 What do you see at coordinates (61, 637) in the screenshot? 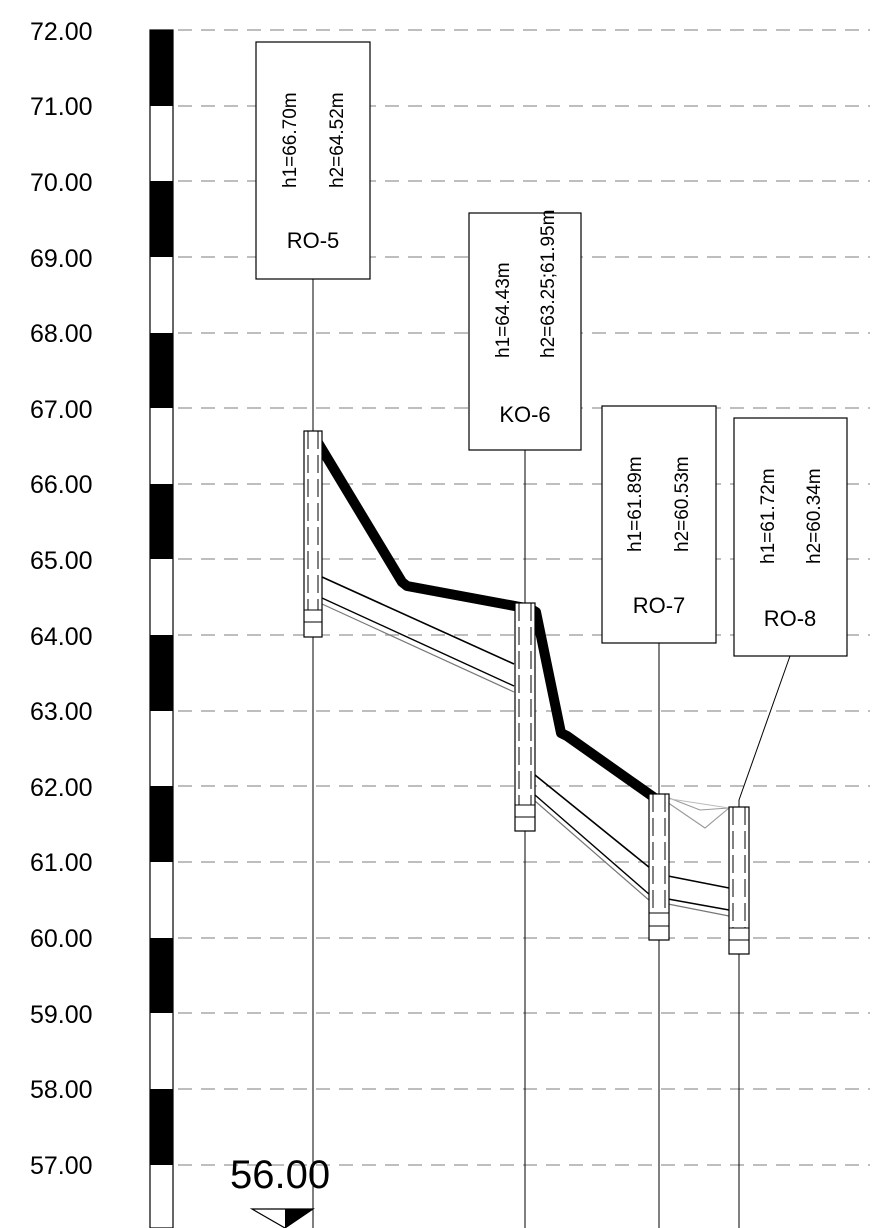
I see `elevation-label: 64.00` at bounding box center [61, 637].